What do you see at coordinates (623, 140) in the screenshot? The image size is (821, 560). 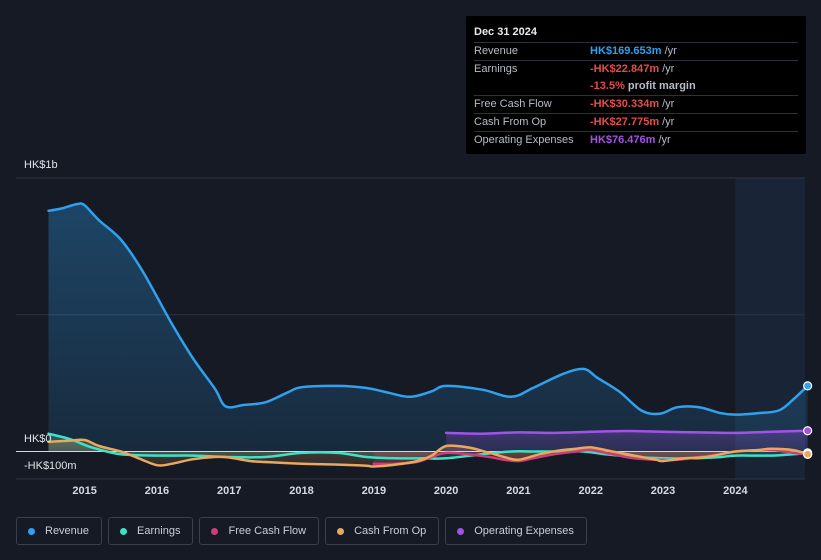 I see `tooltip-value: HK$76.476m` at bounding box center [623, 140].